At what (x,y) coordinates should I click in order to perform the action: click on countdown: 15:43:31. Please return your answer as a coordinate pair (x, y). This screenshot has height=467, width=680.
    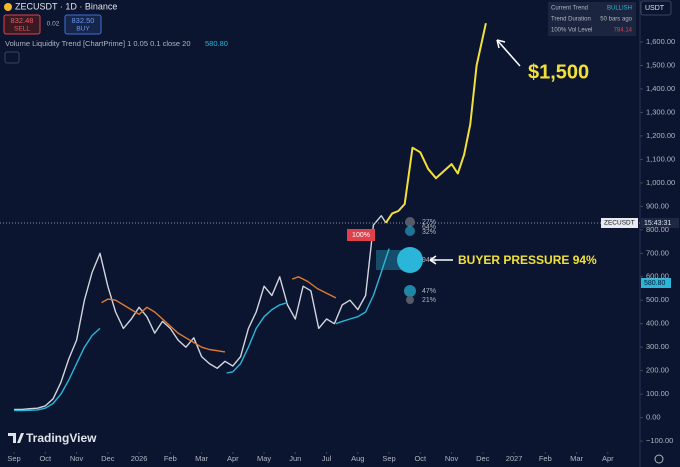
    Looking at the image, I should click on (657, 223).